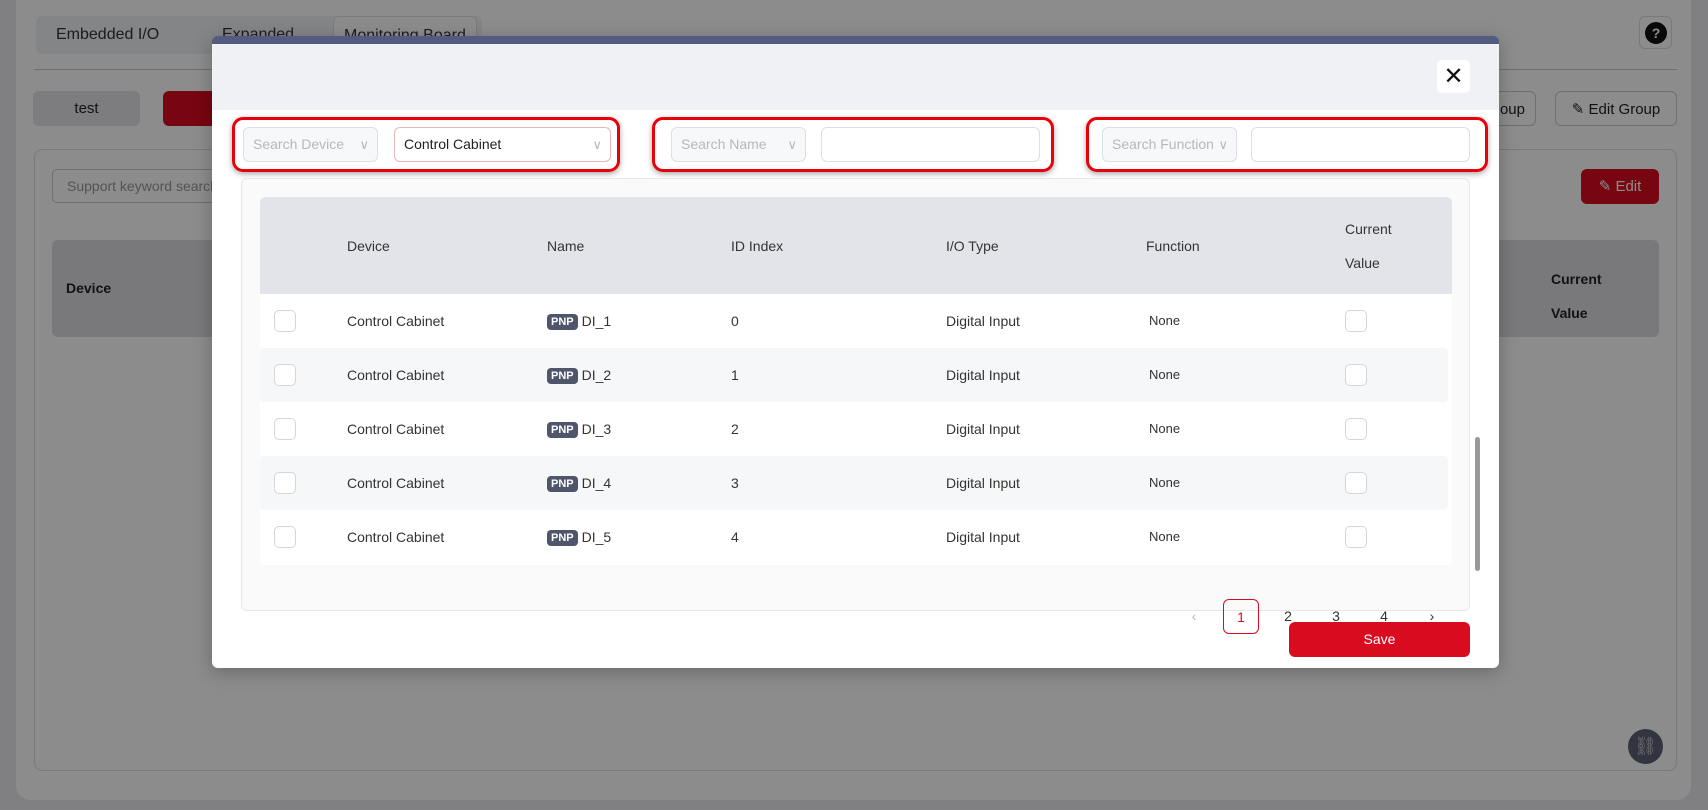 Image resolution: width=1708 pixels, height=810 pixels. I want to click on cell-name: PNP DI_3, so click(579, 429).